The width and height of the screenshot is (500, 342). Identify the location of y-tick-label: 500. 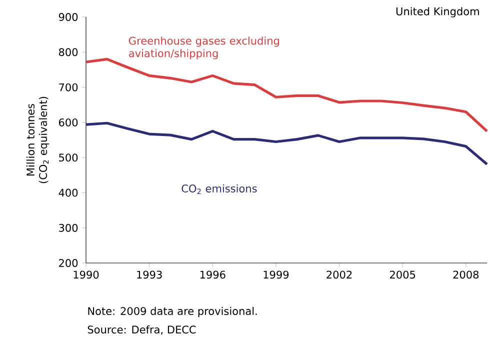
(68, 158).